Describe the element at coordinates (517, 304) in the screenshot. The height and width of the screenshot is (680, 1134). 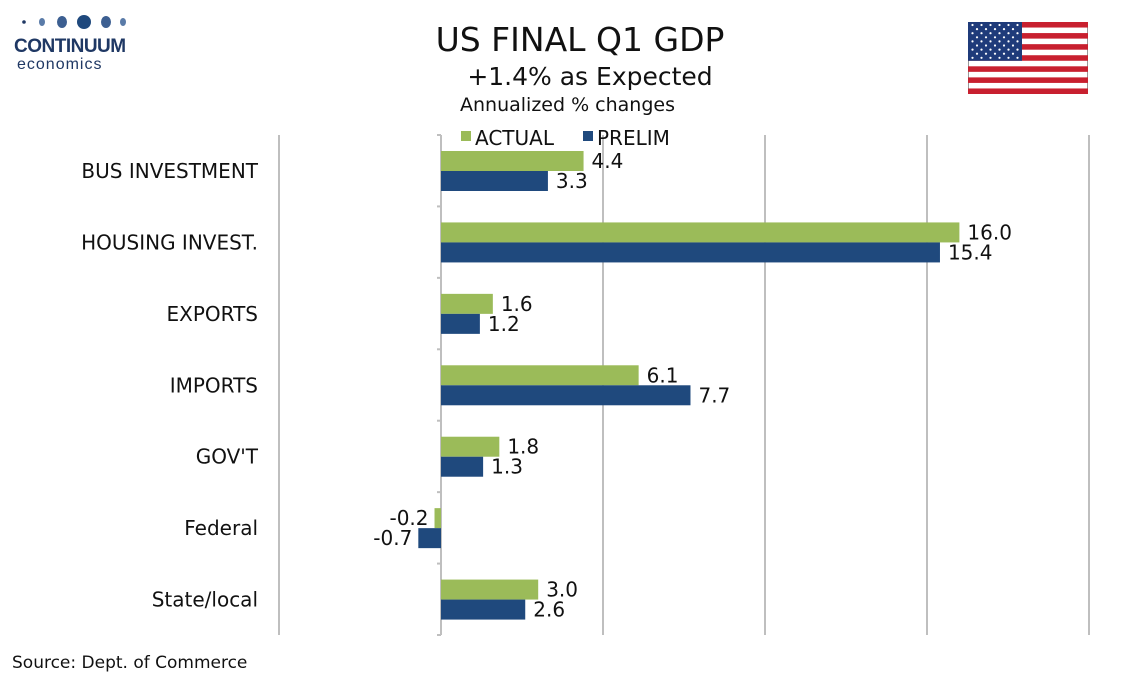
I see `data-label: 1.6` at that location.